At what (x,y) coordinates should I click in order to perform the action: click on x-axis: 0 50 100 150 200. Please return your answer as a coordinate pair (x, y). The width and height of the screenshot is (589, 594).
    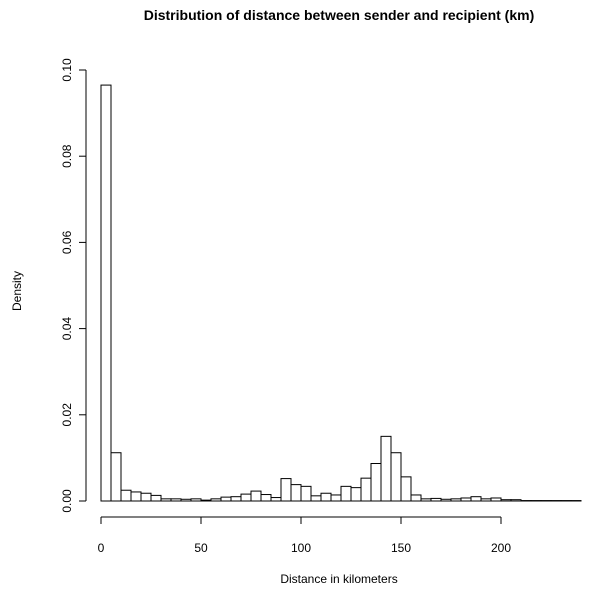
    Looking at the image, I should click on (304, 535).